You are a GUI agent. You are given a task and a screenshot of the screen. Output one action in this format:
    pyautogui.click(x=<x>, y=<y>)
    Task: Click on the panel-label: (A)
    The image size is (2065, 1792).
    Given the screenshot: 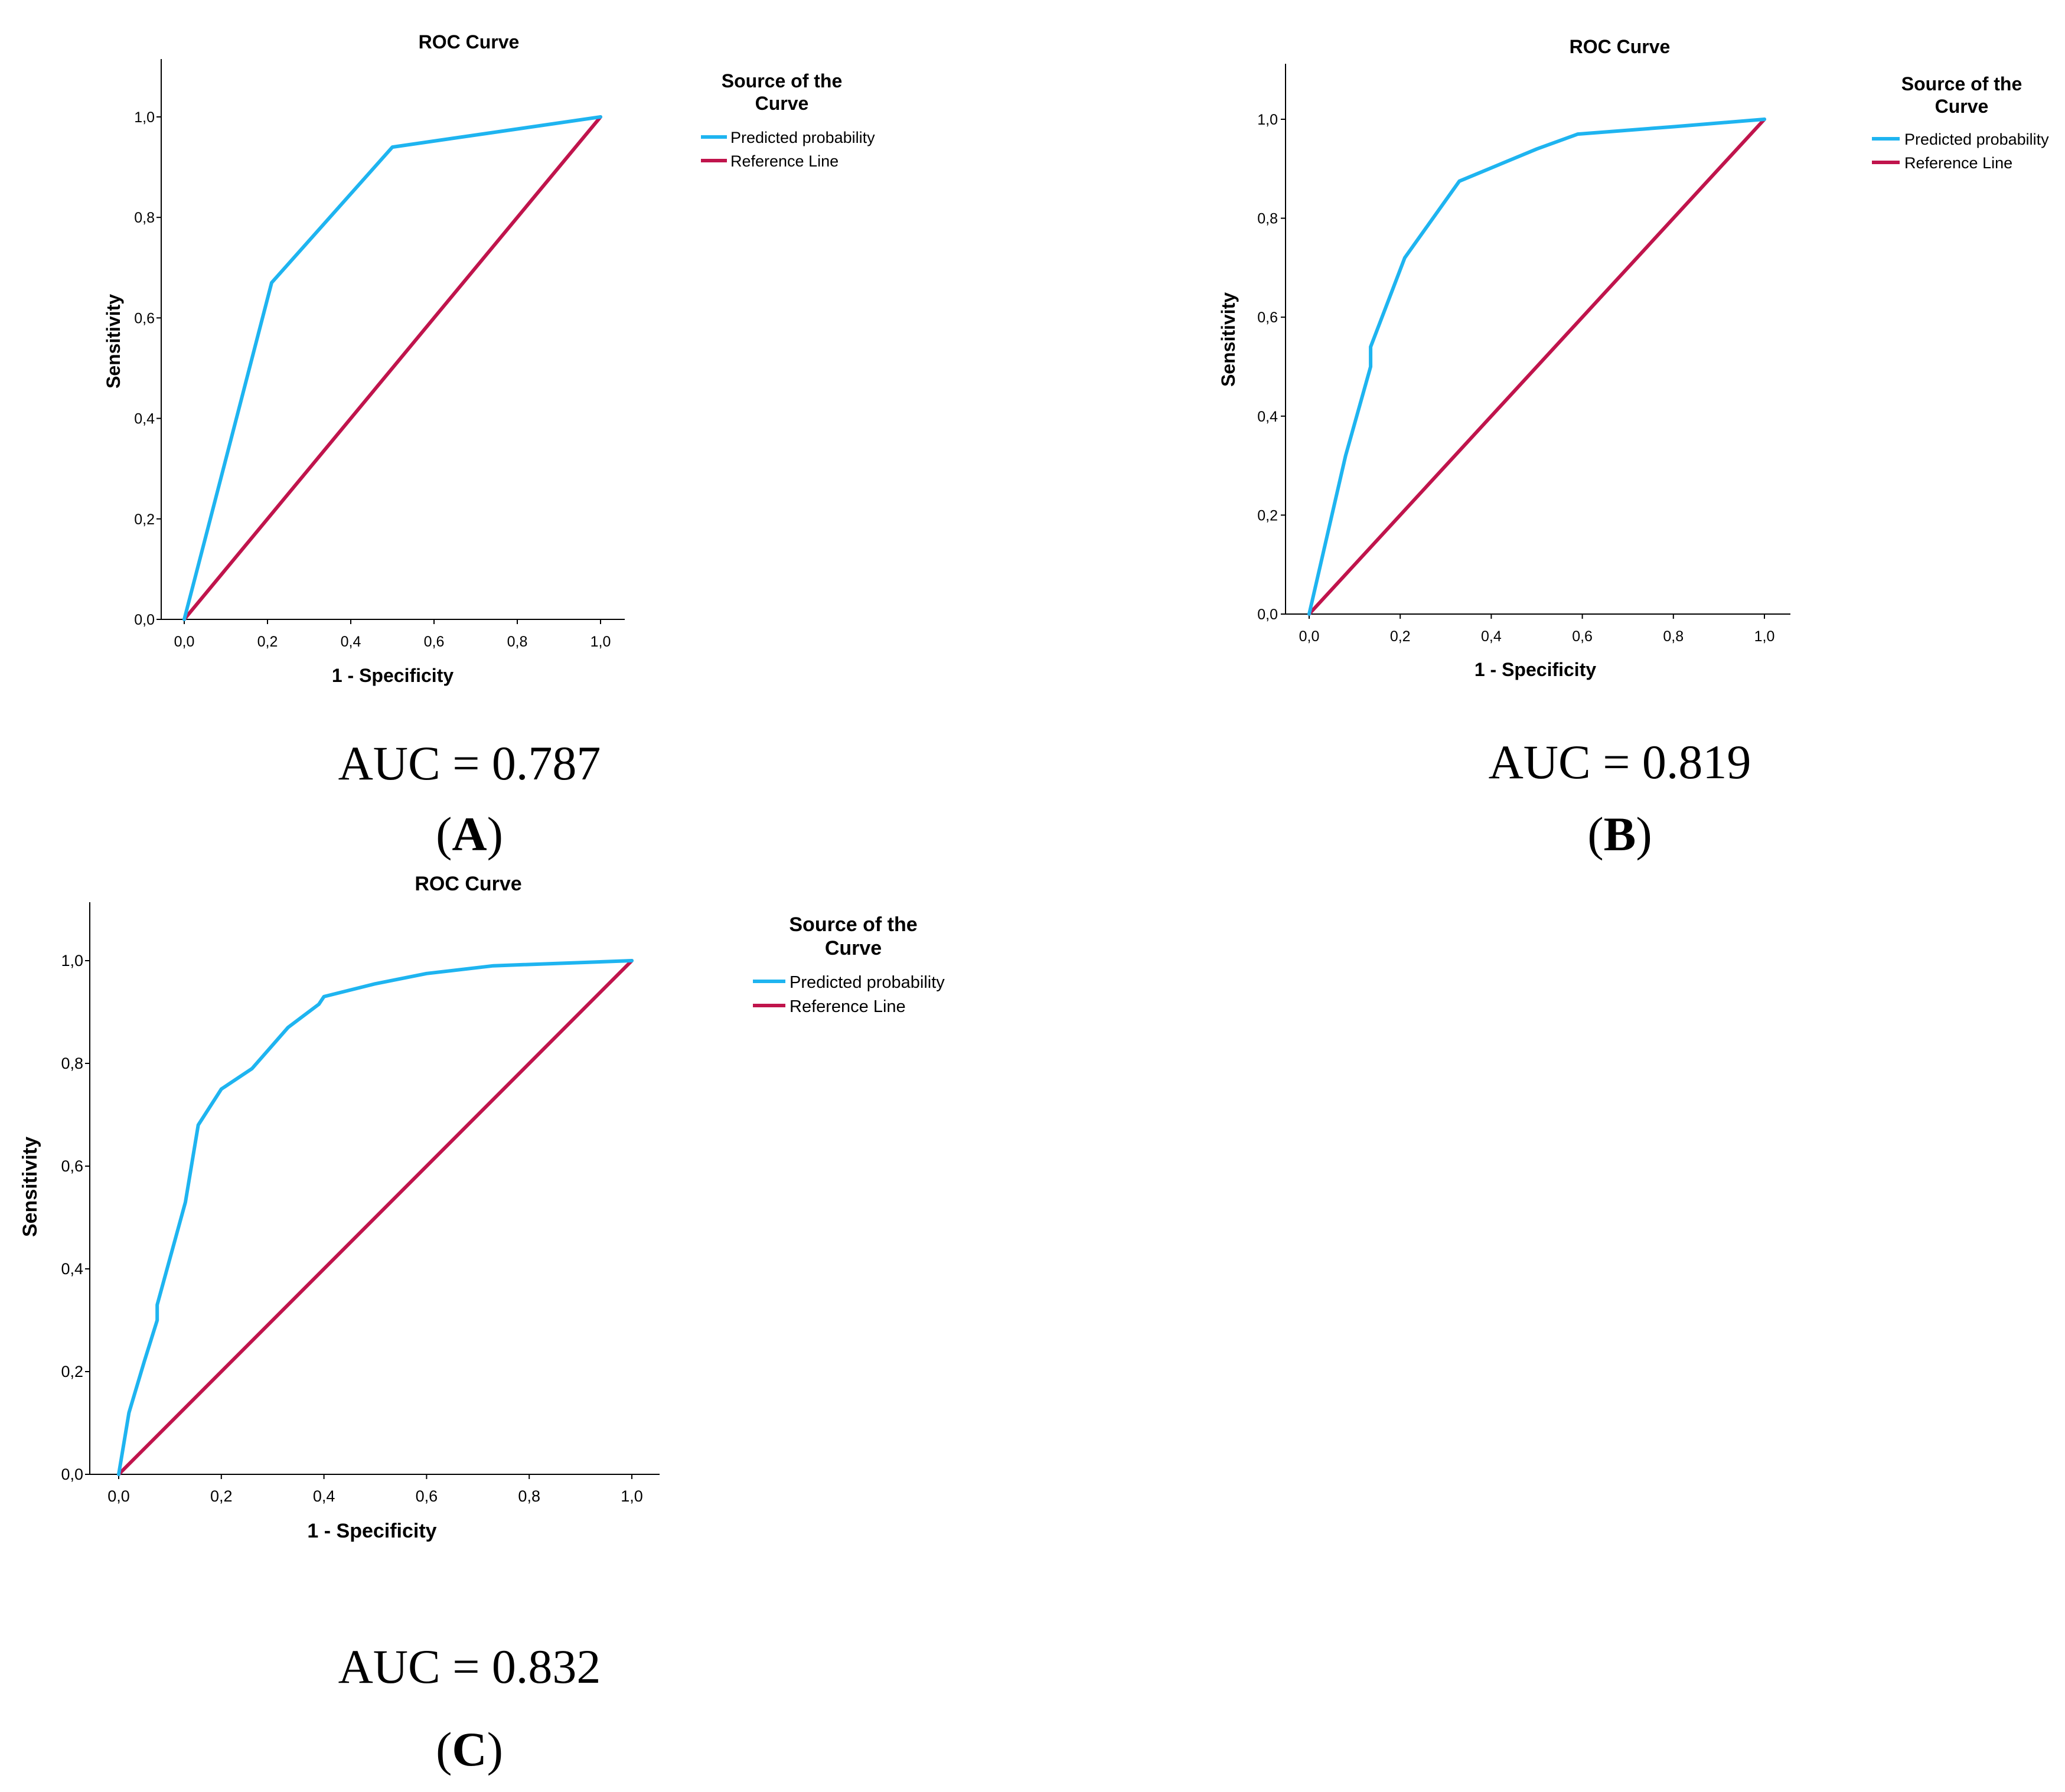 What is the action you would take?
    pyautogui.click(x=470, y=834)
    